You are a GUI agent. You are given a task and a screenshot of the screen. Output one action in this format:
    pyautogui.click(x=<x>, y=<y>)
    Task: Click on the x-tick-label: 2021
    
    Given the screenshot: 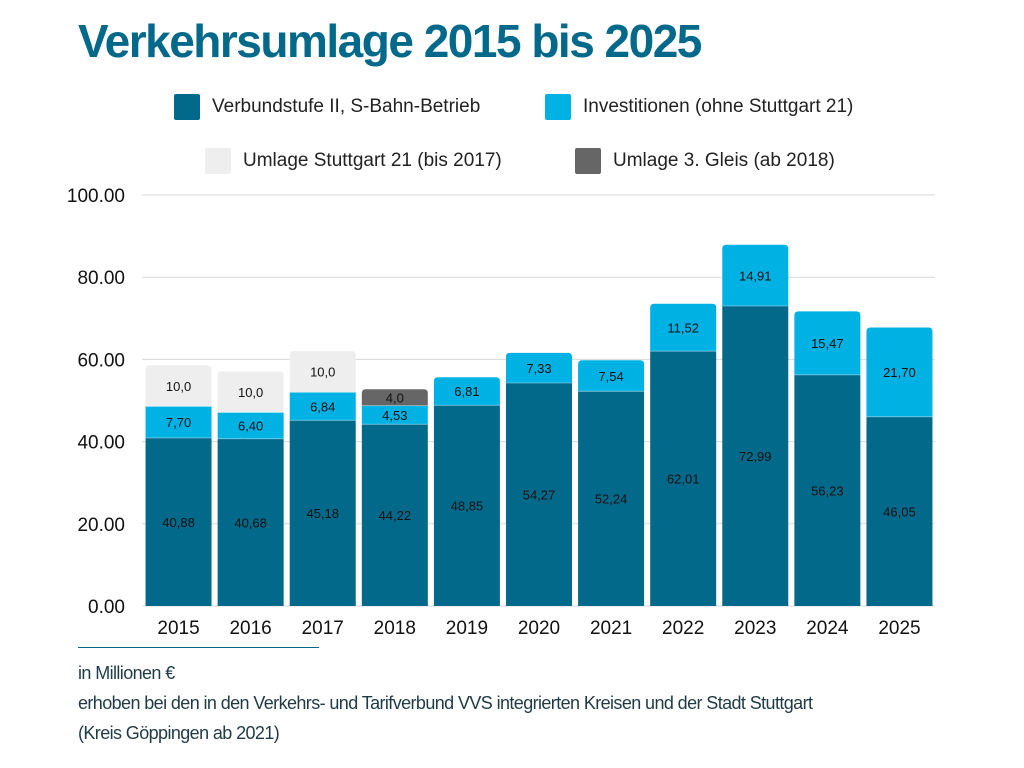 What is the action you would take?
    pyautogui.click(x=611, y=628)
    